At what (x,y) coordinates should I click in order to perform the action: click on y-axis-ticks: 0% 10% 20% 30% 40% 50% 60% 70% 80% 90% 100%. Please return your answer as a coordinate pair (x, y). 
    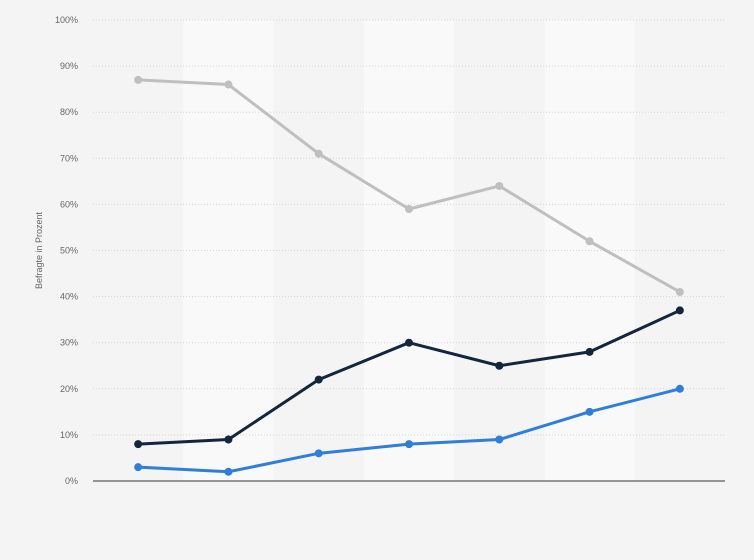
    Looking at the image, I should click on (66, 250).